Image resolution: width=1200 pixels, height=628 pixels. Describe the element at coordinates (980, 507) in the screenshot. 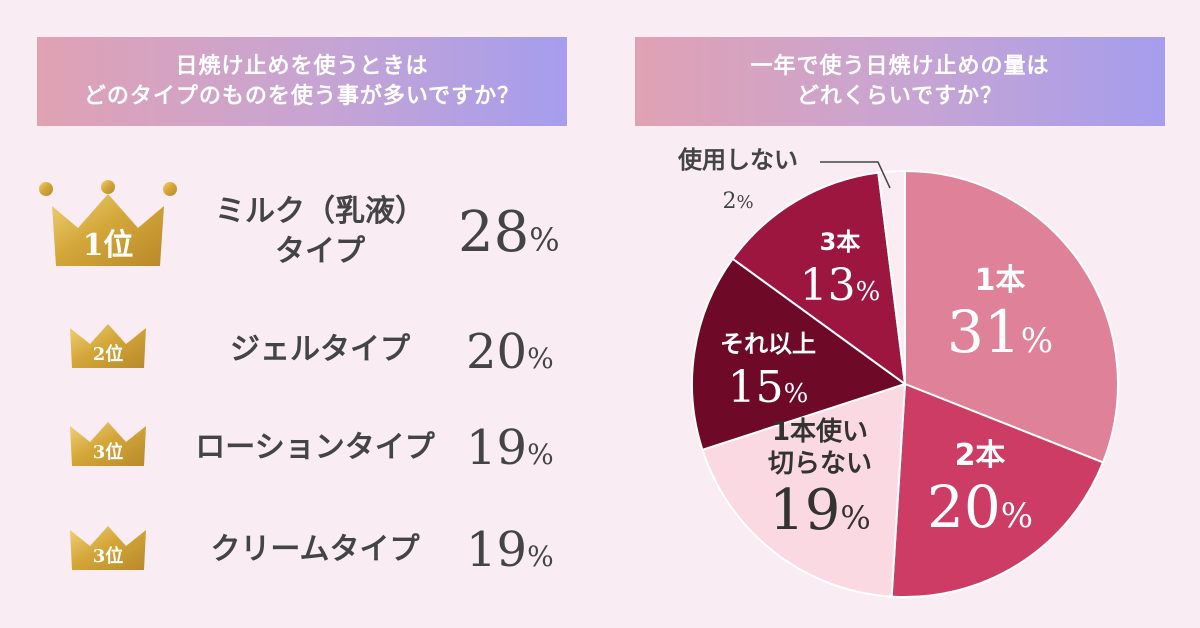

I see `pie-label-value-1: 20%` at that location.